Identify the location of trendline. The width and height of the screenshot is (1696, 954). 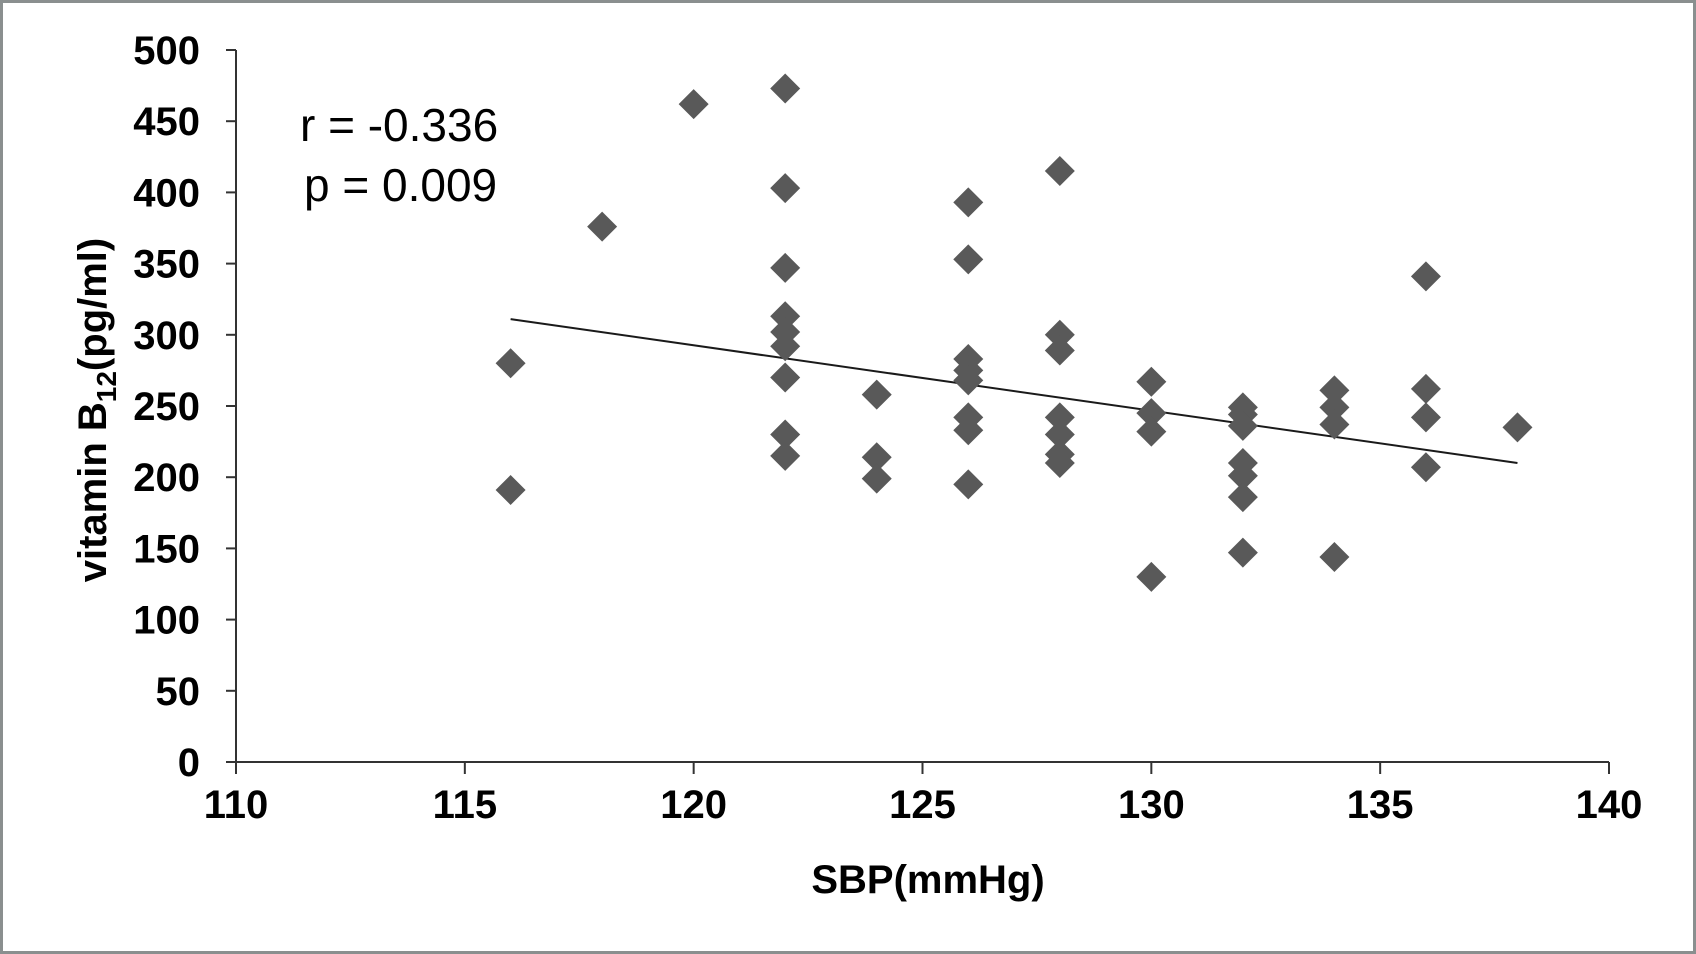
(1014, 391).